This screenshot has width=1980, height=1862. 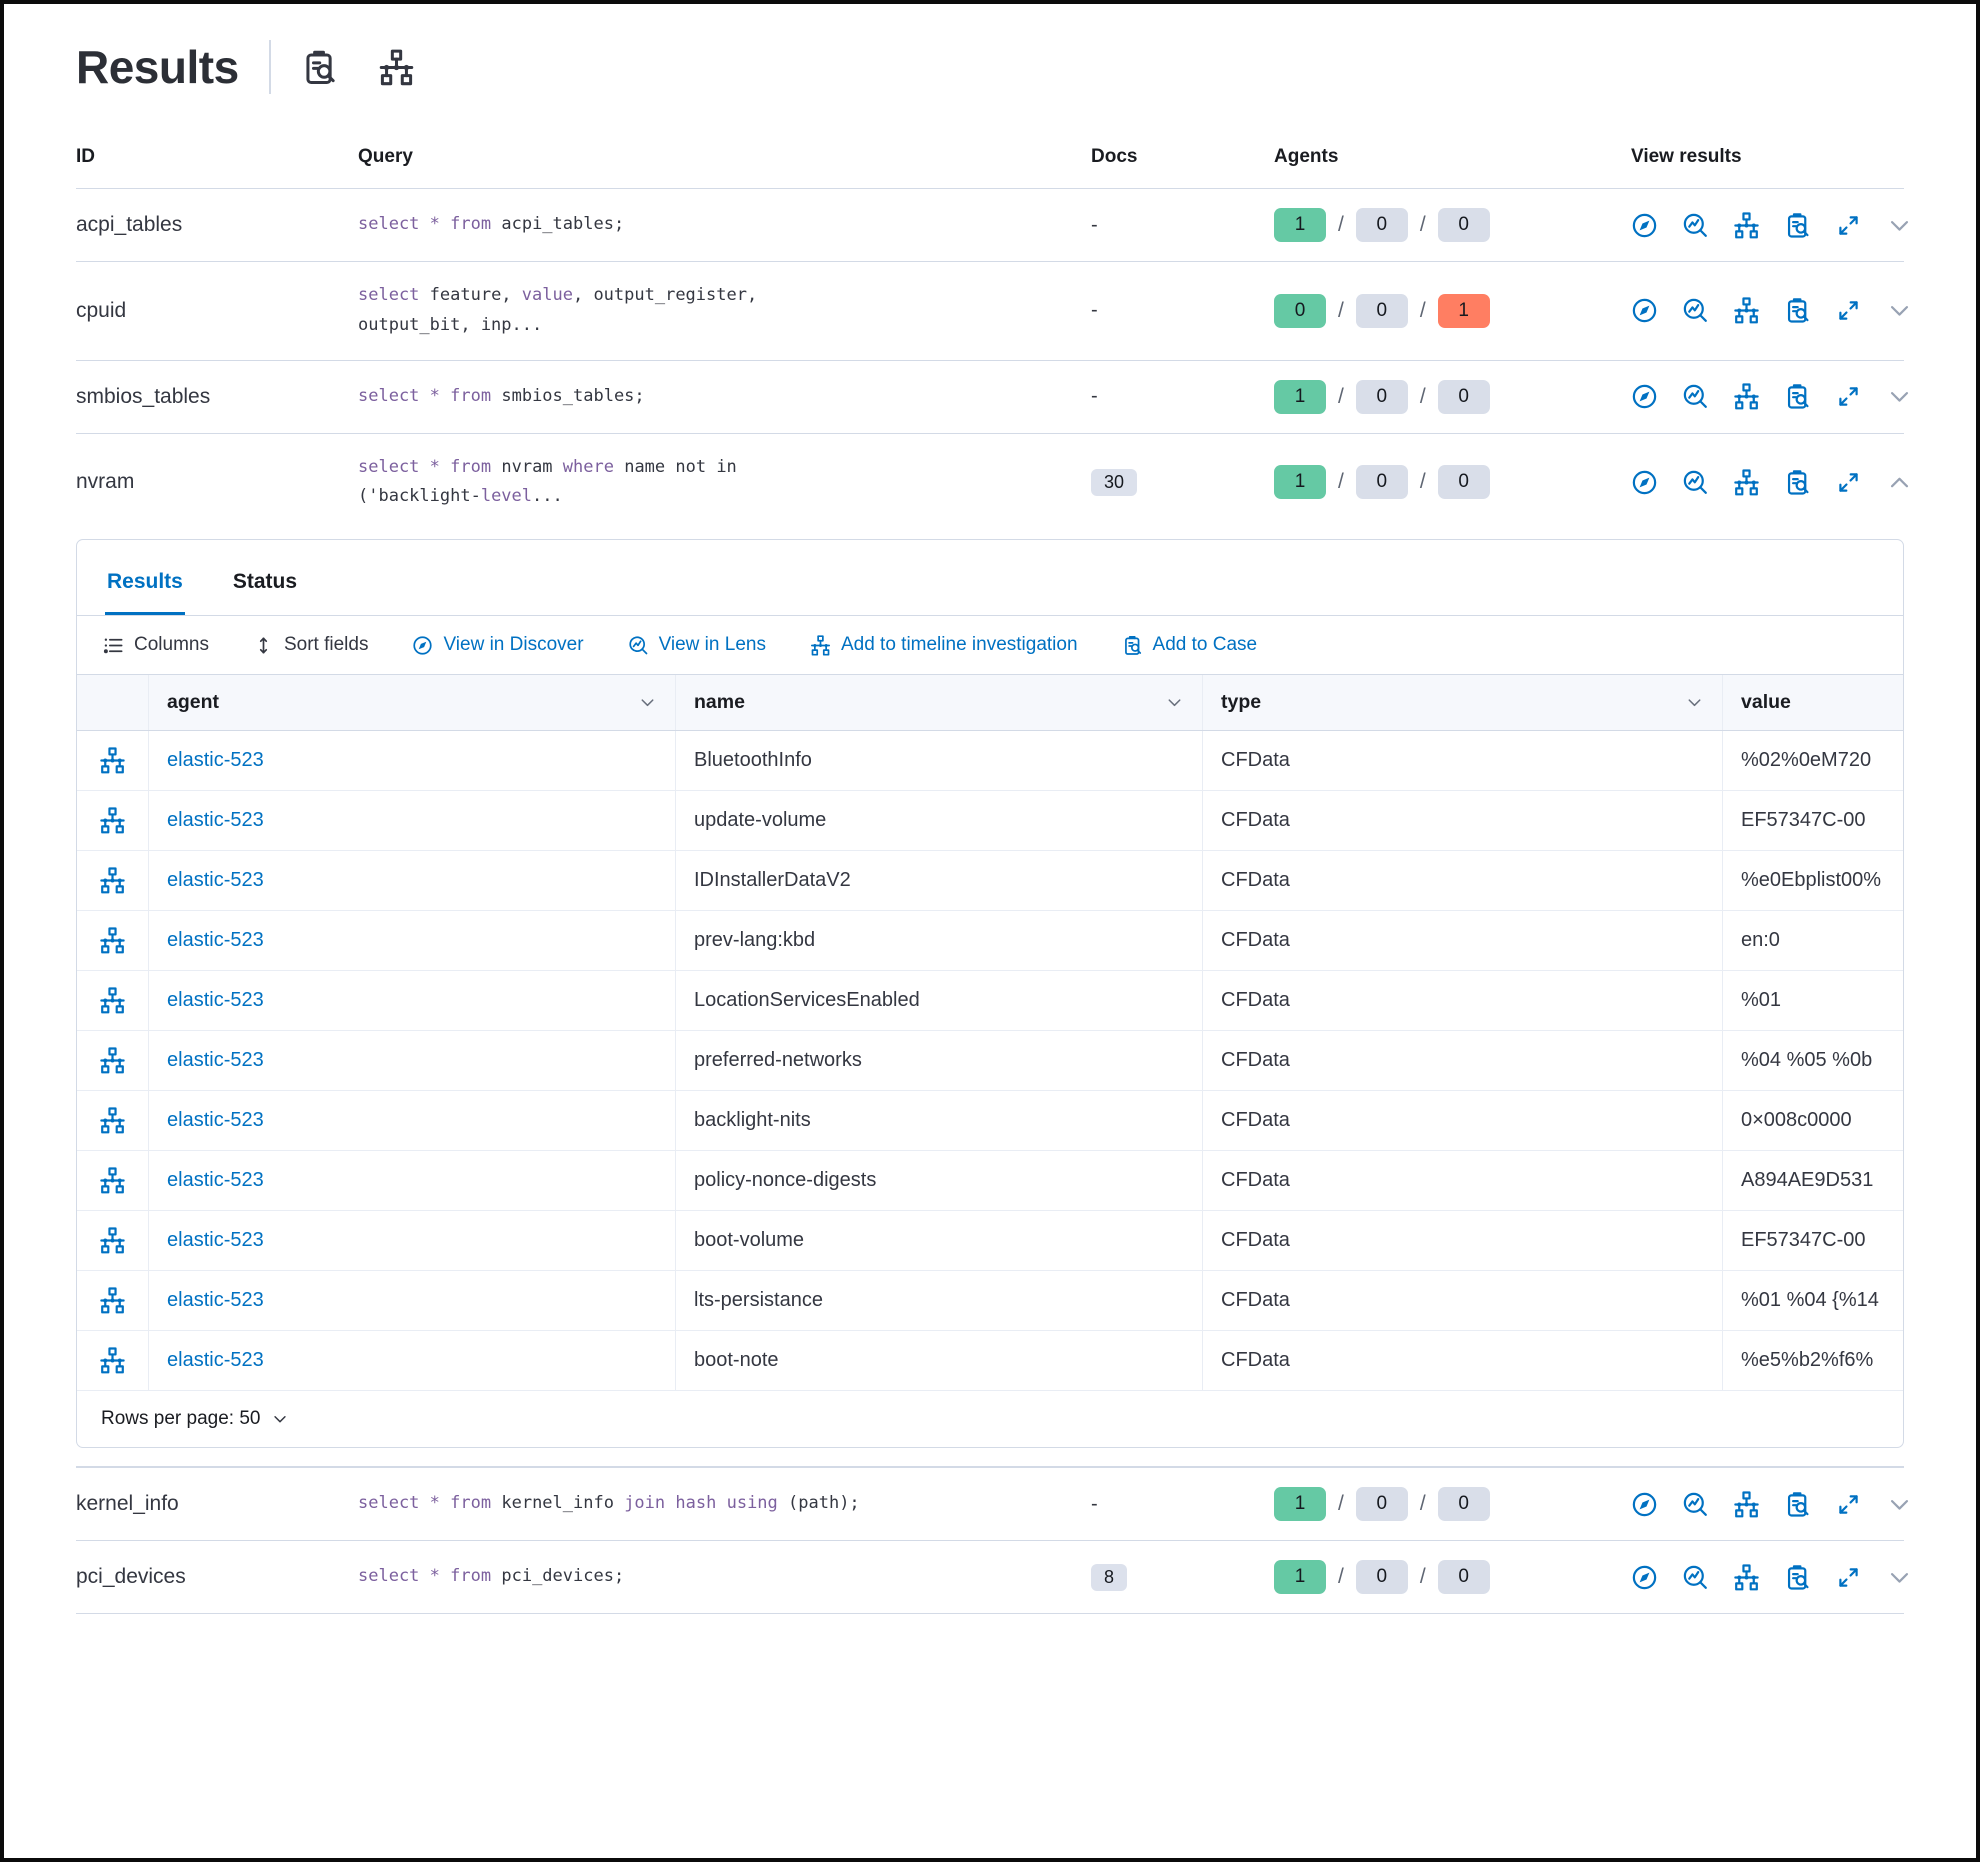 I want to click on tab-status: Status, so click(x=265, y=581).